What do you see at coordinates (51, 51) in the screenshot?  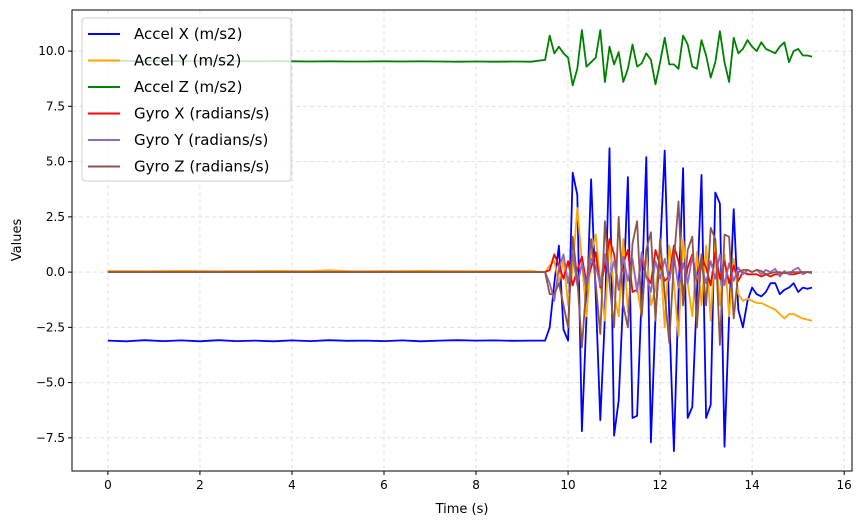 I see `y-tick-label: 10.0` at bounding box center [51, 51].